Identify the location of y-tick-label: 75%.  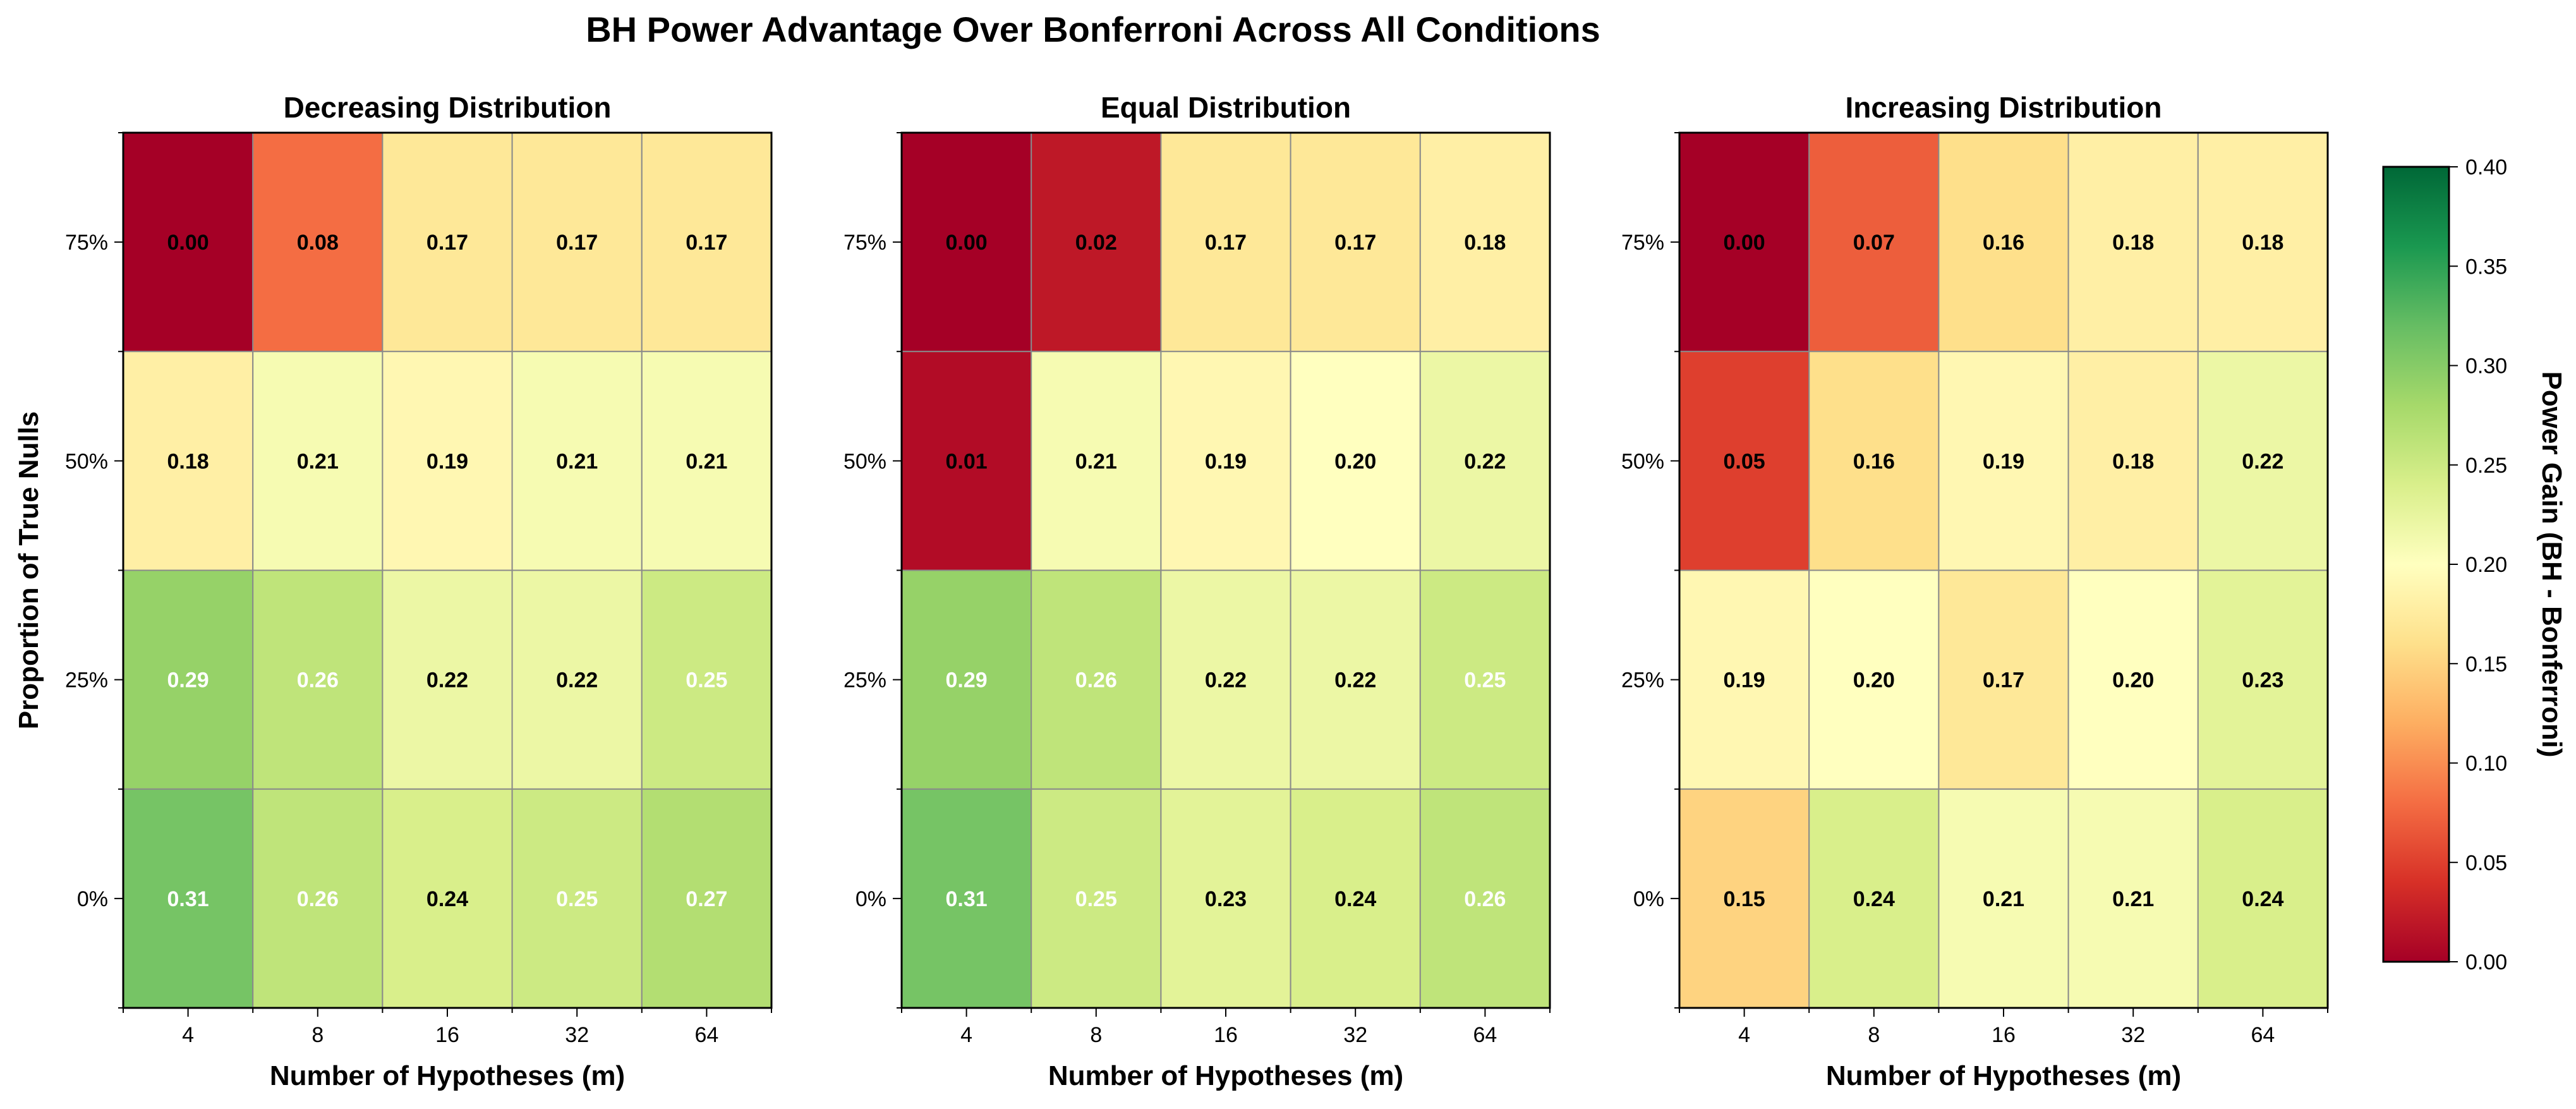
(865, 243).